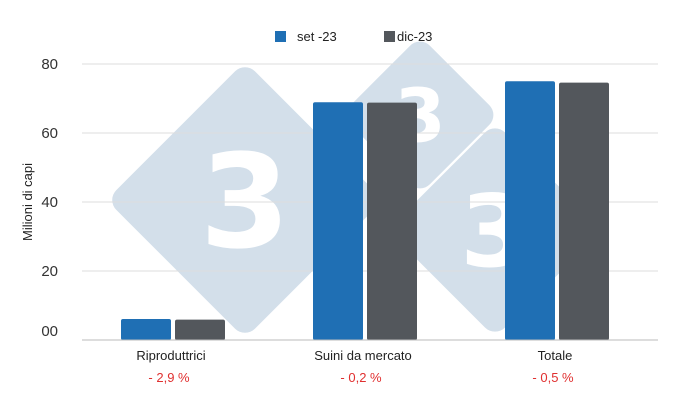 This screenshot has width=700, height=400. I want to click on y-tick-label: 00, so click(49, 331).